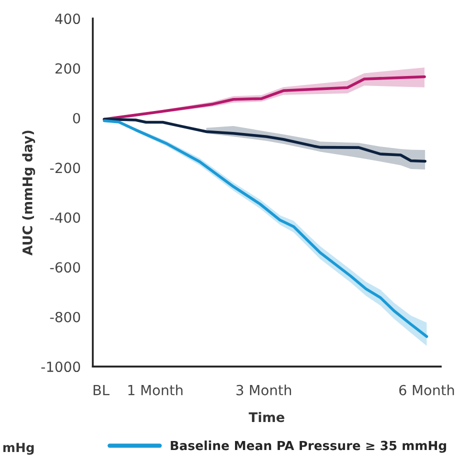 The width and height of the screenshot is (464, 464). I want to click on y-tick-label: 200, so click(68, 68).